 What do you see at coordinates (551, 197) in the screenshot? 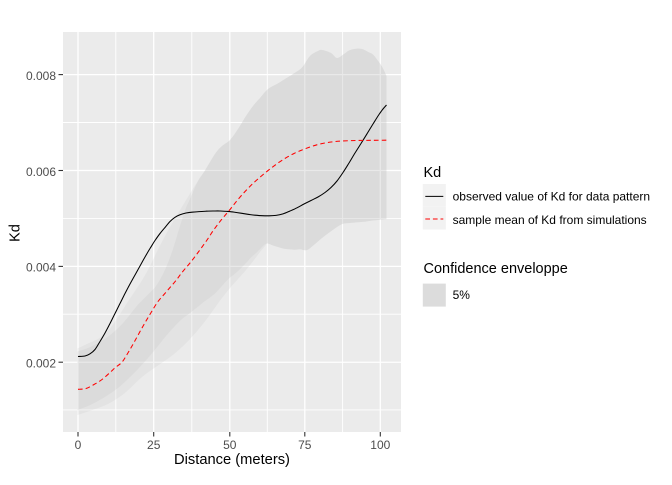
I see `svg-text:observed value of Kd for data: observed value of Kd for data pattern` at bounding box center [551, 197].